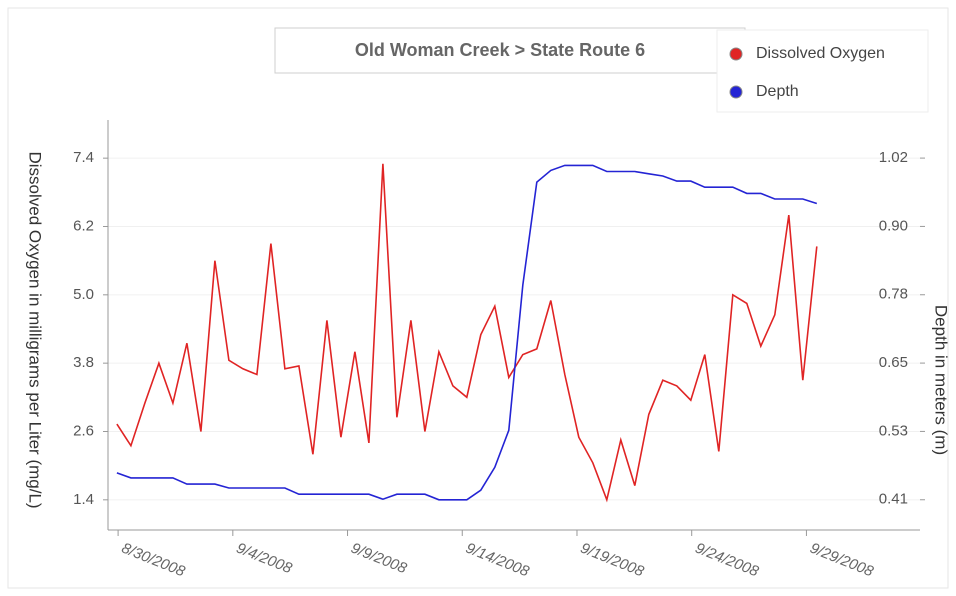 This screenshot has width=956, height=596. I want to click on y-tick-label: 3.8, so click(83, 362).